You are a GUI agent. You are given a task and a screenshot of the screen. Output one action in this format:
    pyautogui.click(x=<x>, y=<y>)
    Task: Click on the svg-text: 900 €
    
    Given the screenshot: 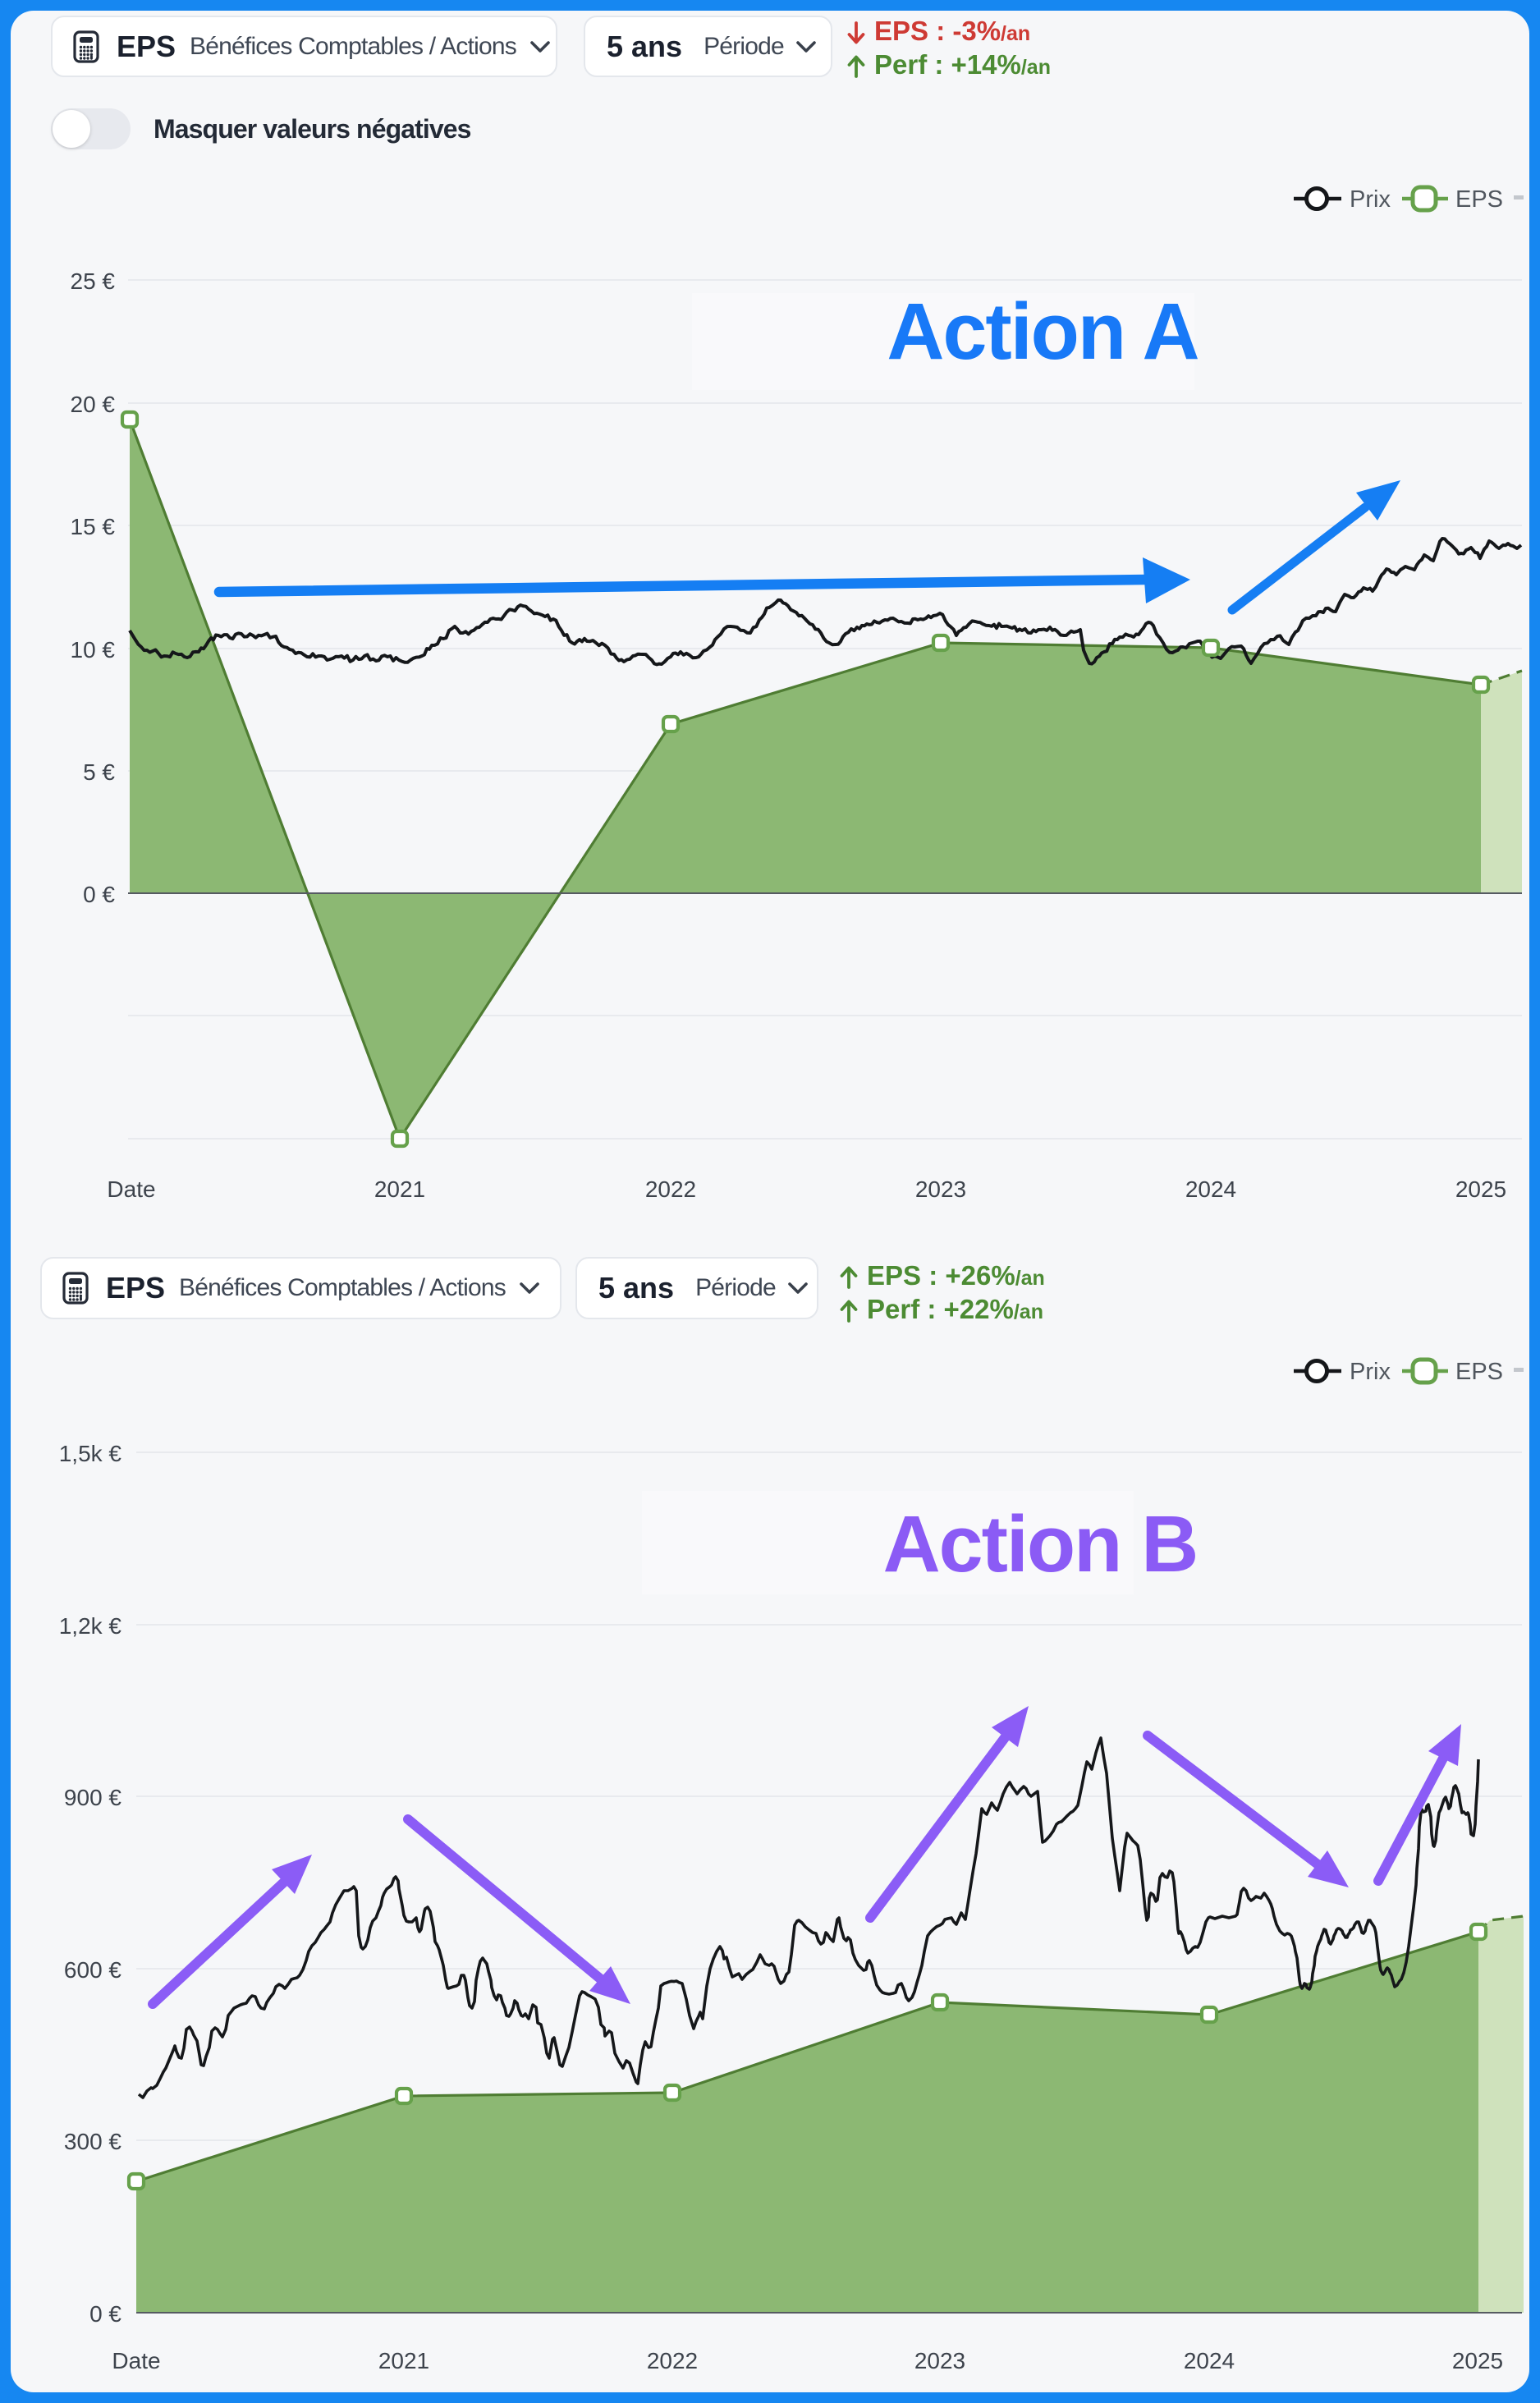 What is the action you would take?
    pyautogui.click(x=93, y=1797)
    